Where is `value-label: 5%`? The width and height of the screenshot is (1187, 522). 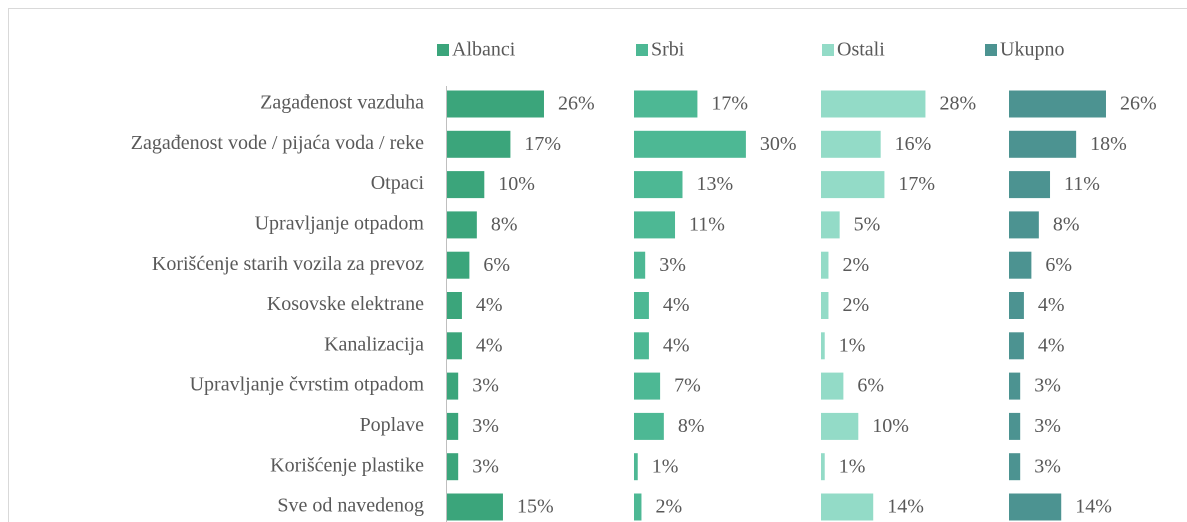
value-label: 5% is located at coordinates (867, 224).